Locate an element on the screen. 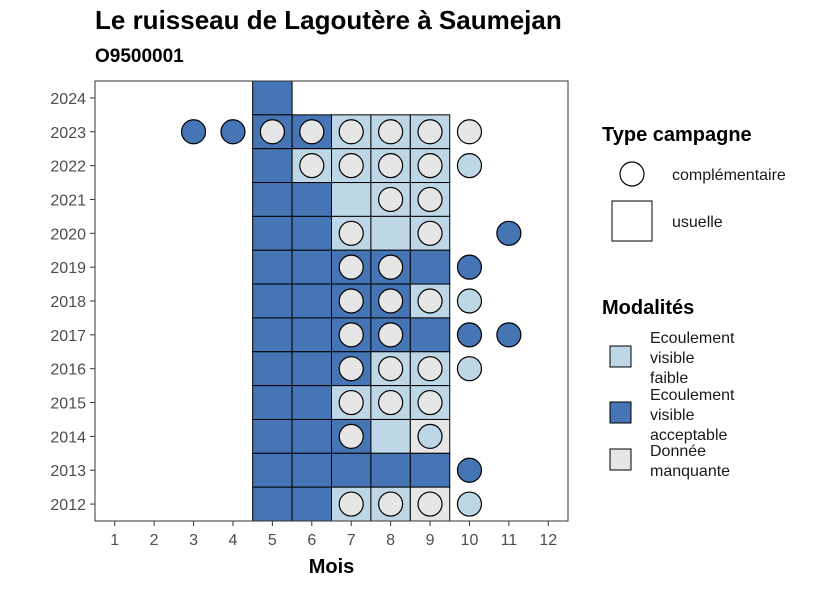  x-tick-label: 9 is located at coordinates (430, 540).